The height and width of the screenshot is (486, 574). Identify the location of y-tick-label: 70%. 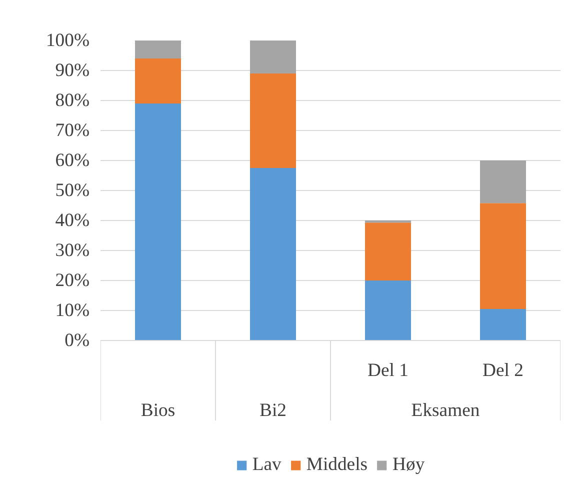
(72, 130).